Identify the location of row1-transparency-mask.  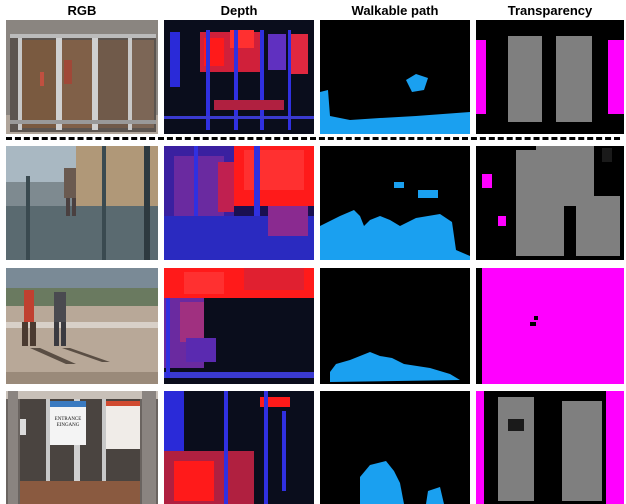
(550, 77).